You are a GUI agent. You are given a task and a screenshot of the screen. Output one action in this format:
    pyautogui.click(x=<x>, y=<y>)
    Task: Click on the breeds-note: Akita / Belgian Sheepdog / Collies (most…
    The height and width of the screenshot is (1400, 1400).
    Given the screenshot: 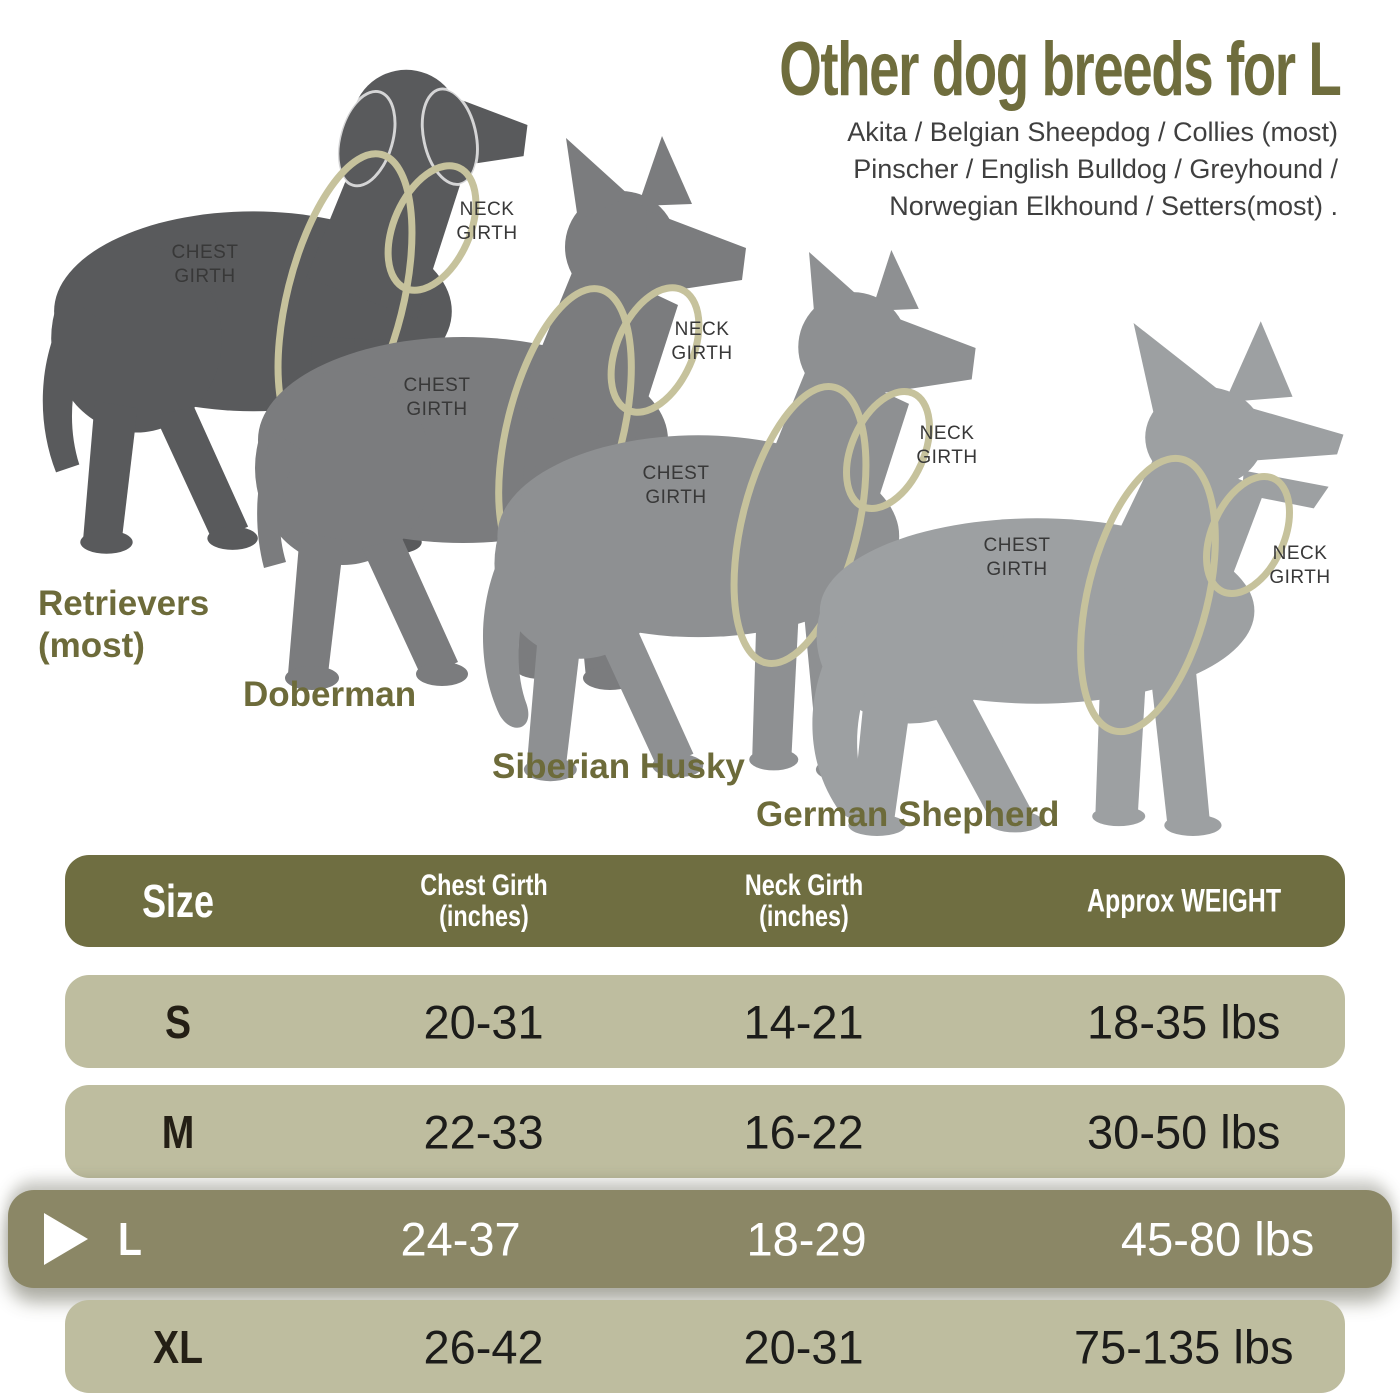 What is the action you would take?
    pyautogui.click(x=1058, y=169)
    